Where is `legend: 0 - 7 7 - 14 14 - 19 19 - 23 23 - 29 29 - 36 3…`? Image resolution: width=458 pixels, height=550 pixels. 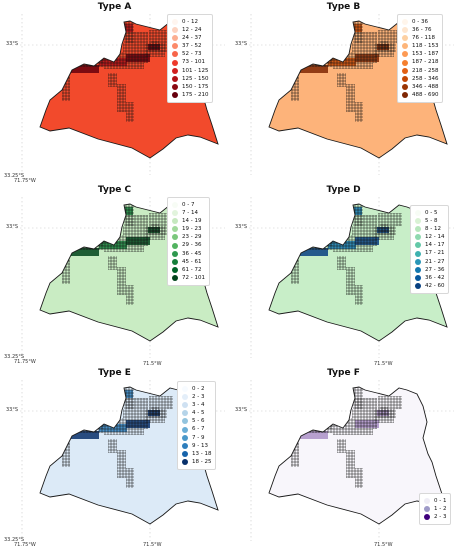
legend: 0 - 7 7 - 14 14 - 19 19 - 23 23 - 29 29 - 36 3… is located at coordinates (188, 241).